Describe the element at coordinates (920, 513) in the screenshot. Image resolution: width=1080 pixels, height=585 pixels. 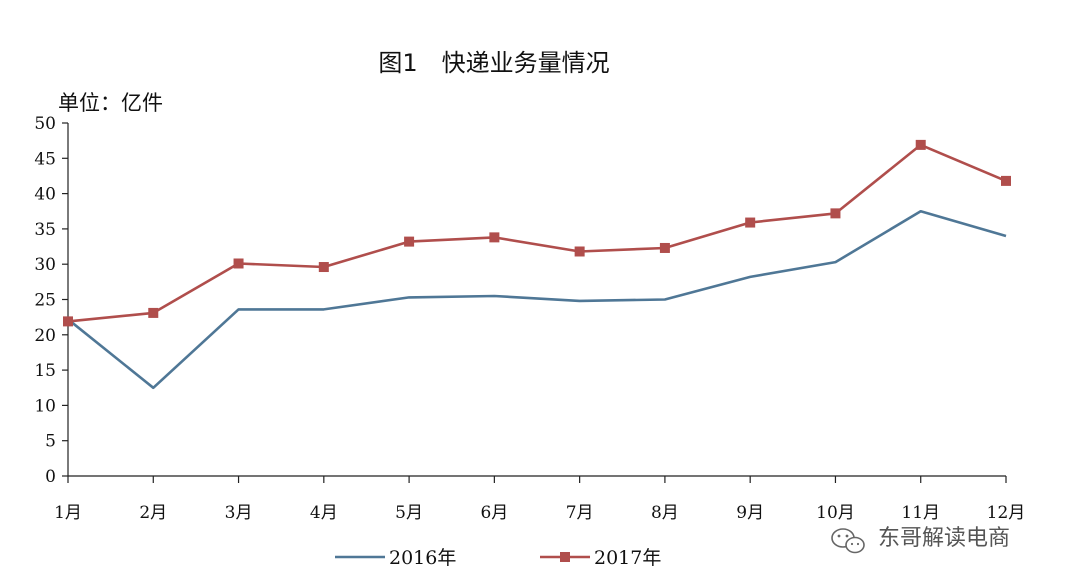
I see `x-tick-label: 11月` at that location.